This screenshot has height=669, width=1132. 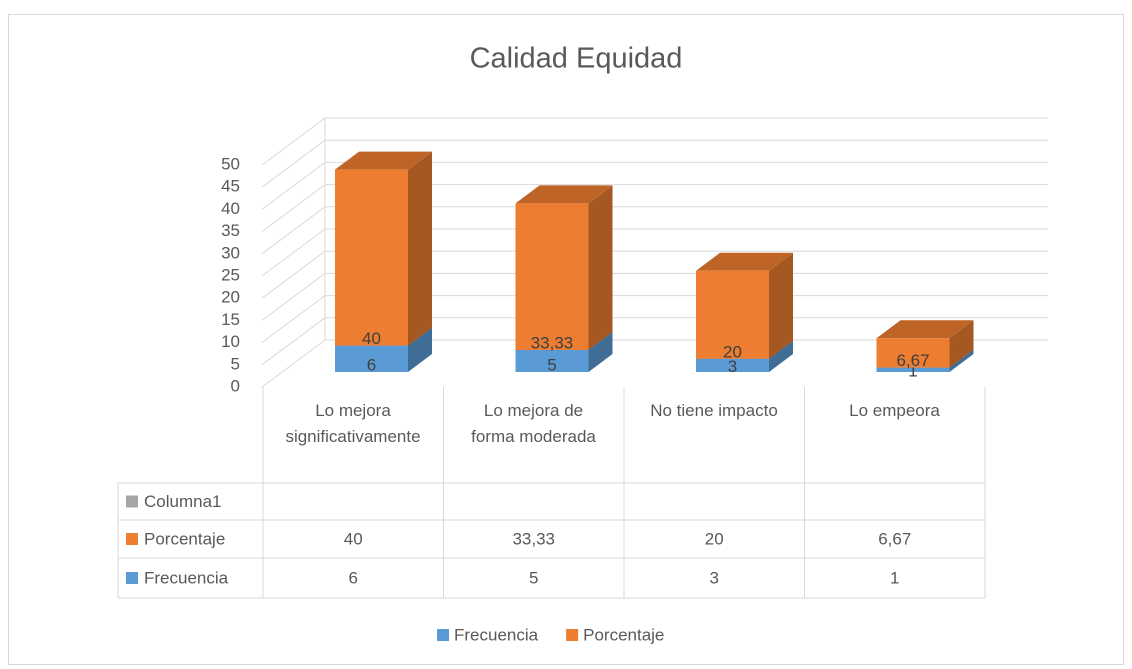 What do you see at coordinates (183, 501) in the screenshot?
I see `table-series-name: Columna1` at bounding box center [183, 501].